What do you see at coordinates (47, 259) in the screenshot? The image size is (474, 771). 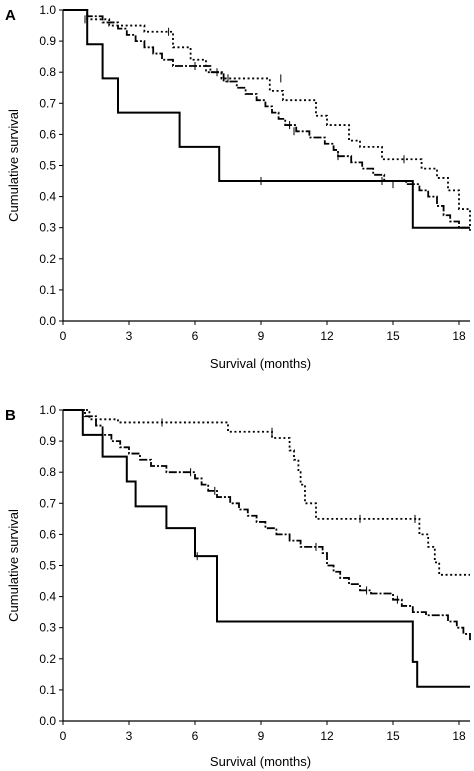 I see `panel-a-y-tick-label: 0.2` at bounding box center [47, 259].